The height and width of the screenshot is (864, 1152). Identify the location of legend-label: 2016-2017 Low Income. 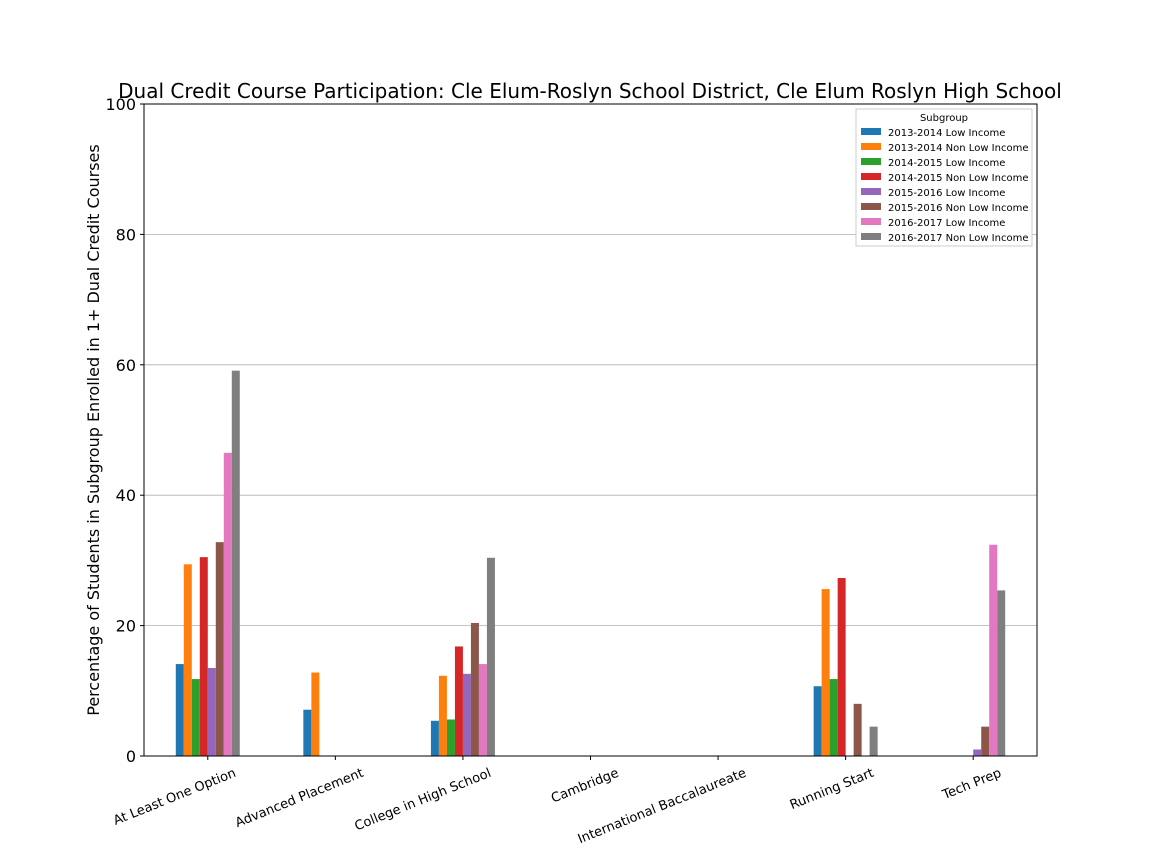
(946, 223).